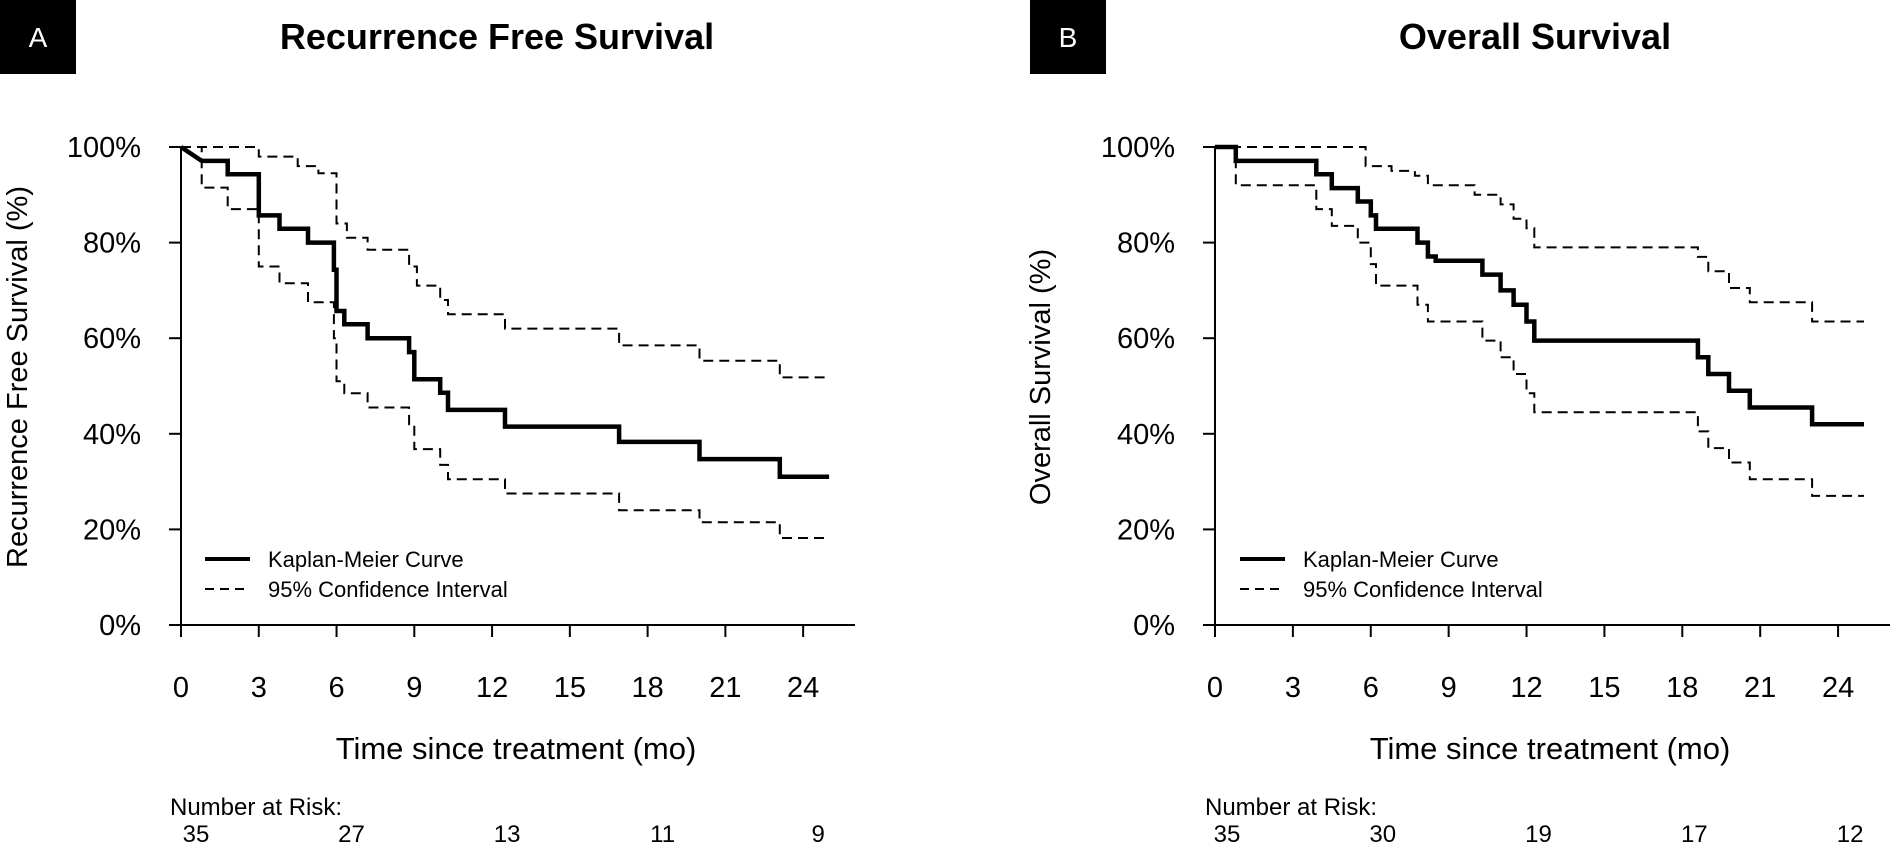 The image size is (1891, 843). Describe the element at coordinates (507, 832) in the screenshot. I see `risk-value: 13` at that location.